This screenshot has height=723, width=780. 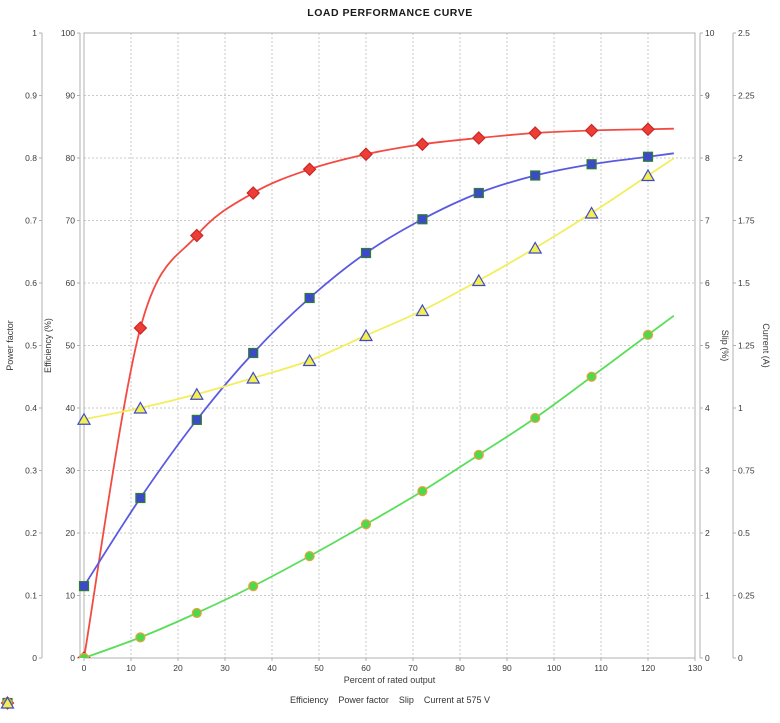 I want to click on tick-label-x: 20, so click(x=178, y=668).